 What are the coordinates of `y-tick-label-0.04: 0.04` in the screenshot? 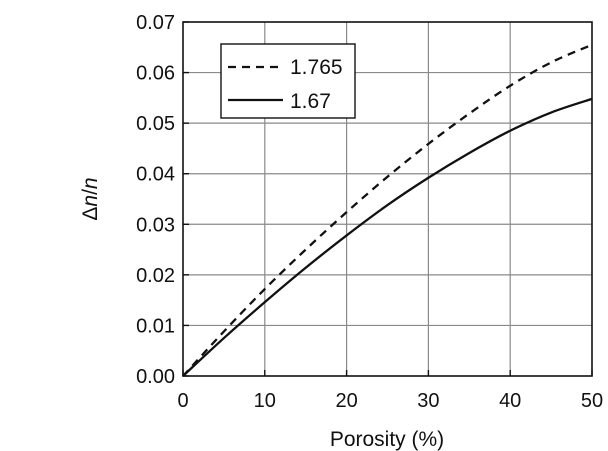 It's located at (155, 175).